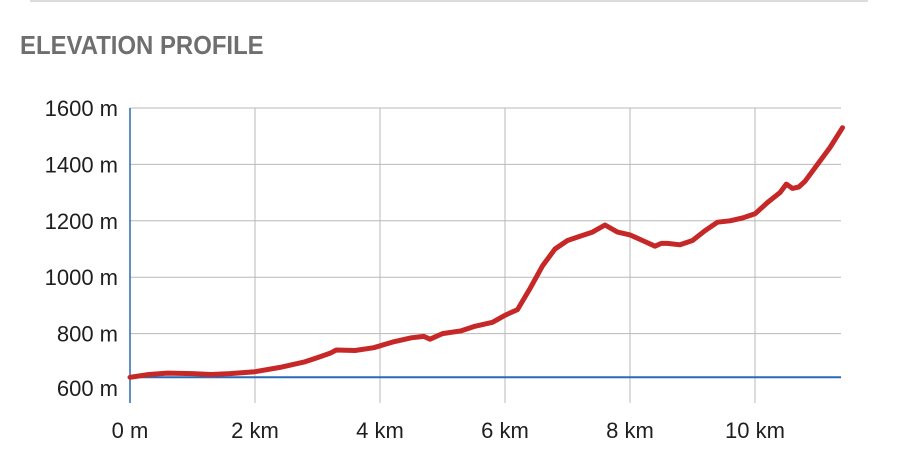 This screenshot has height=461, width=899. I want to click on y-tick-label: 1600 m, so click(81, 108).